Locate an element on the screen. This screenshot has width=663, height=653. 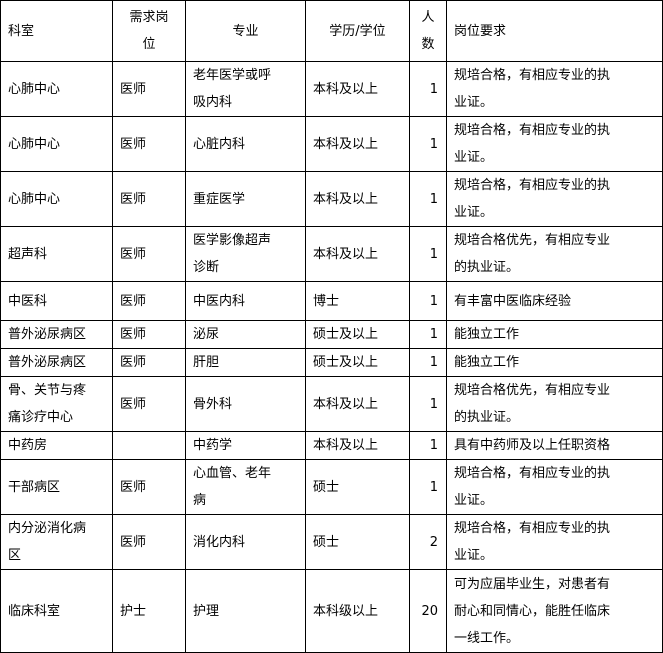
cell-major: 老年医学或呼 吸内科 is located at coordinates (245, 89).